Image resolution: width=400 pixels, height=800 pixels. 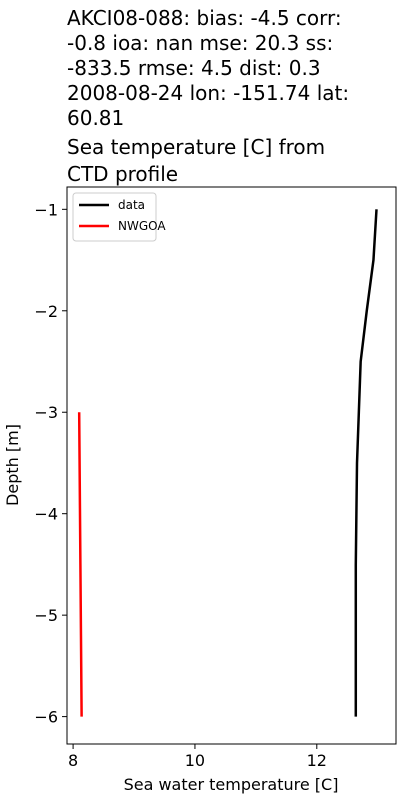 I want to click on title-line-7: CTD profile, so click(x=122, y=174).